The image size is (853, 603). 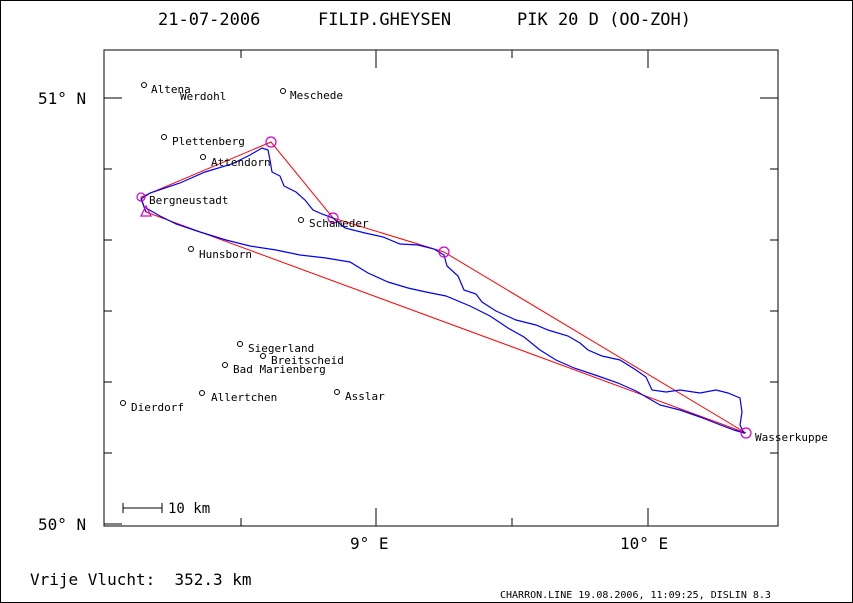 I want to click on flight-distance: Vrije Vlucht: 352.3 km, so click(x=141, y=579).